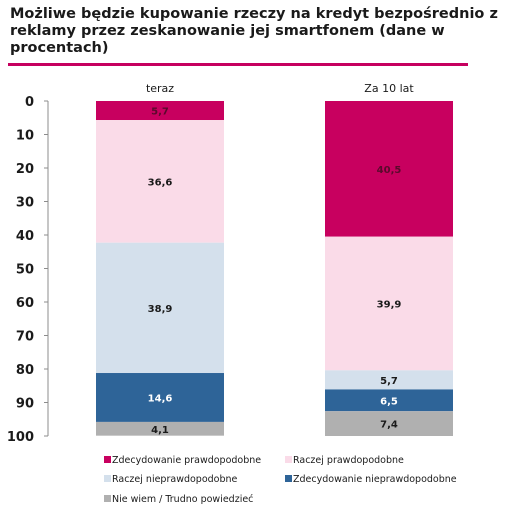 This screenshot has width=510, height=516. I want to click on y-axis: 0 10 20 30 40 50 60 70 80 90 100, so click(28, 270).